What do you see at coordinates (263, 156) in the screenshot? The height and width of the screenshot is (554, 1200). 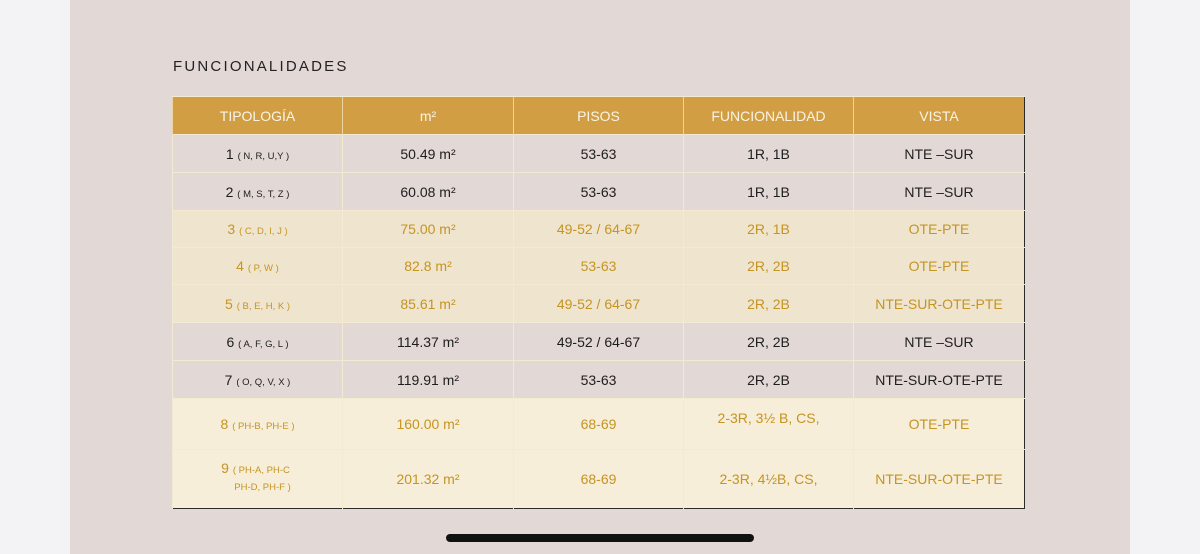 I see `tipologia-units: ( N, R, U,Y )` at bounding box center [263, 156].